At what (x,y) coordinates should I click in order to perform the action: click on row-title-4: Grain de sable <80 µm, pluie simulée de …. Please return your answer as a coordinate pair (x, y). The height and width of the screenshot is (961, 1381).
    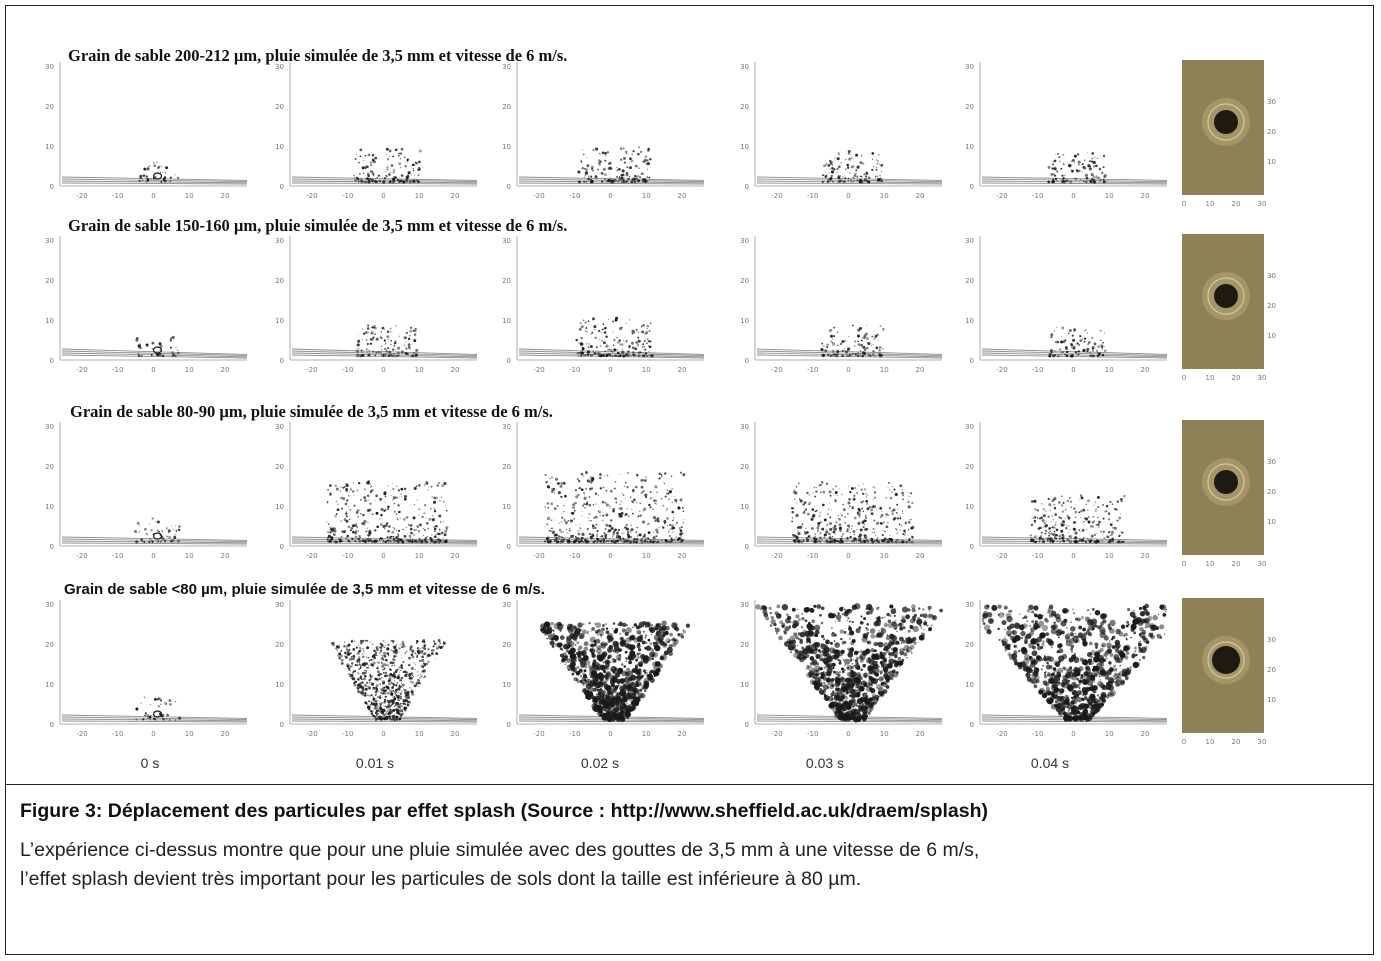
    Looking at the image, I should click on (304, 589).